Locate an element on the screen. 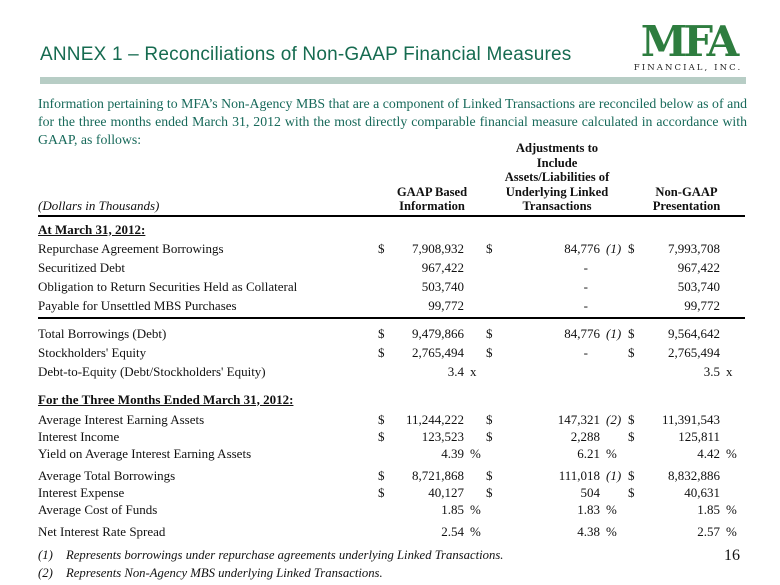  value-cell: 8,721,868 is located at coordinates (438, 475).